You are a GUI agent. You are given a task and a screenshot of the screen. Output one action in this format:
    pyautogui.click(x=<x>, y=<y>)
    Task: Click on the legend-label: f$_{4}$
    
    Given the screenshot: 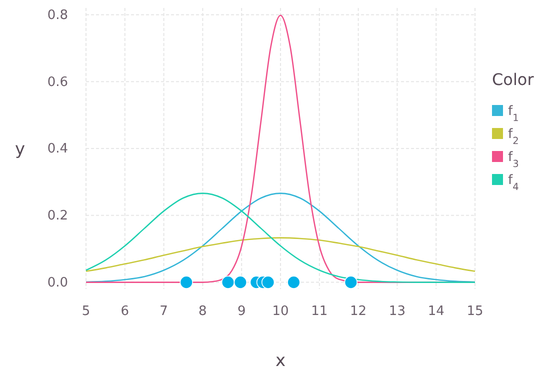 What is the action you would take?
    pyautogui.click(x=513, y=182)
    